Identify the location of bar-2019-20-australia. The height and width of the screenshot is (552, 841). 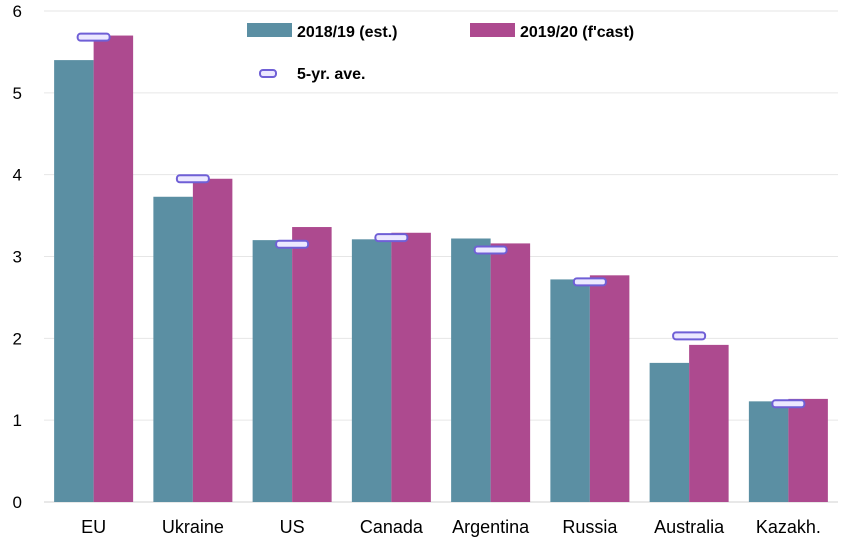
(709, 423).